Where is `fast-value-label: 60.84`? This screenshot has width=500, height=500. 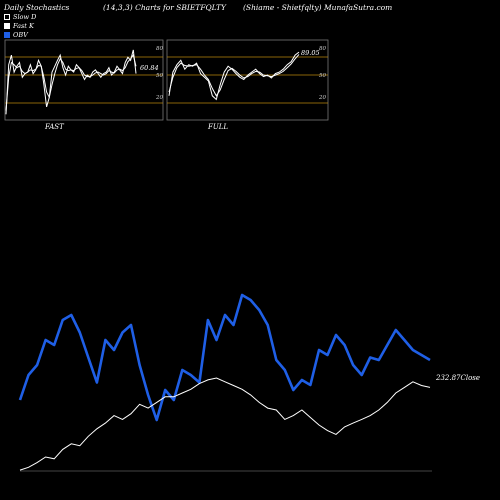
fast-value-label: 60.84 is located at coordinates (149, 68).